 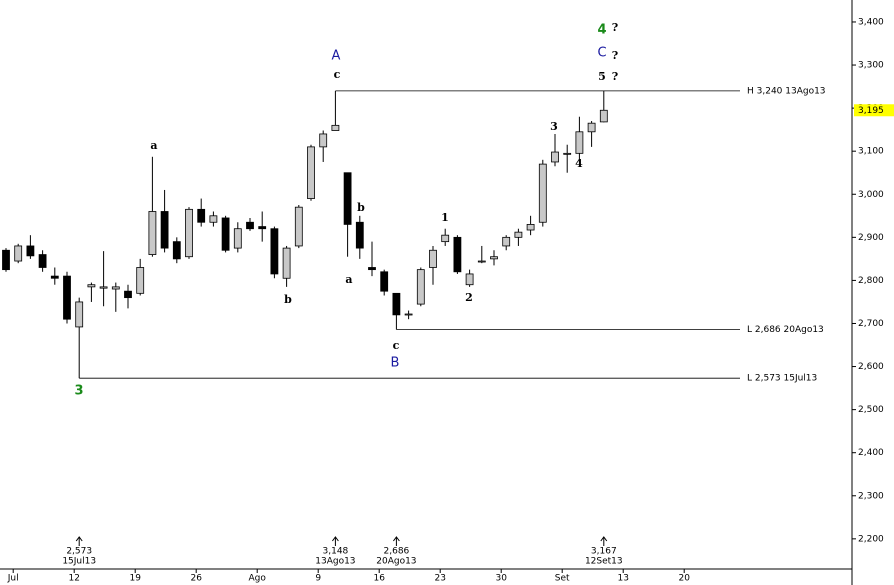 I want to click on marker-date: 15Jul13, so click(x=79, y=562).